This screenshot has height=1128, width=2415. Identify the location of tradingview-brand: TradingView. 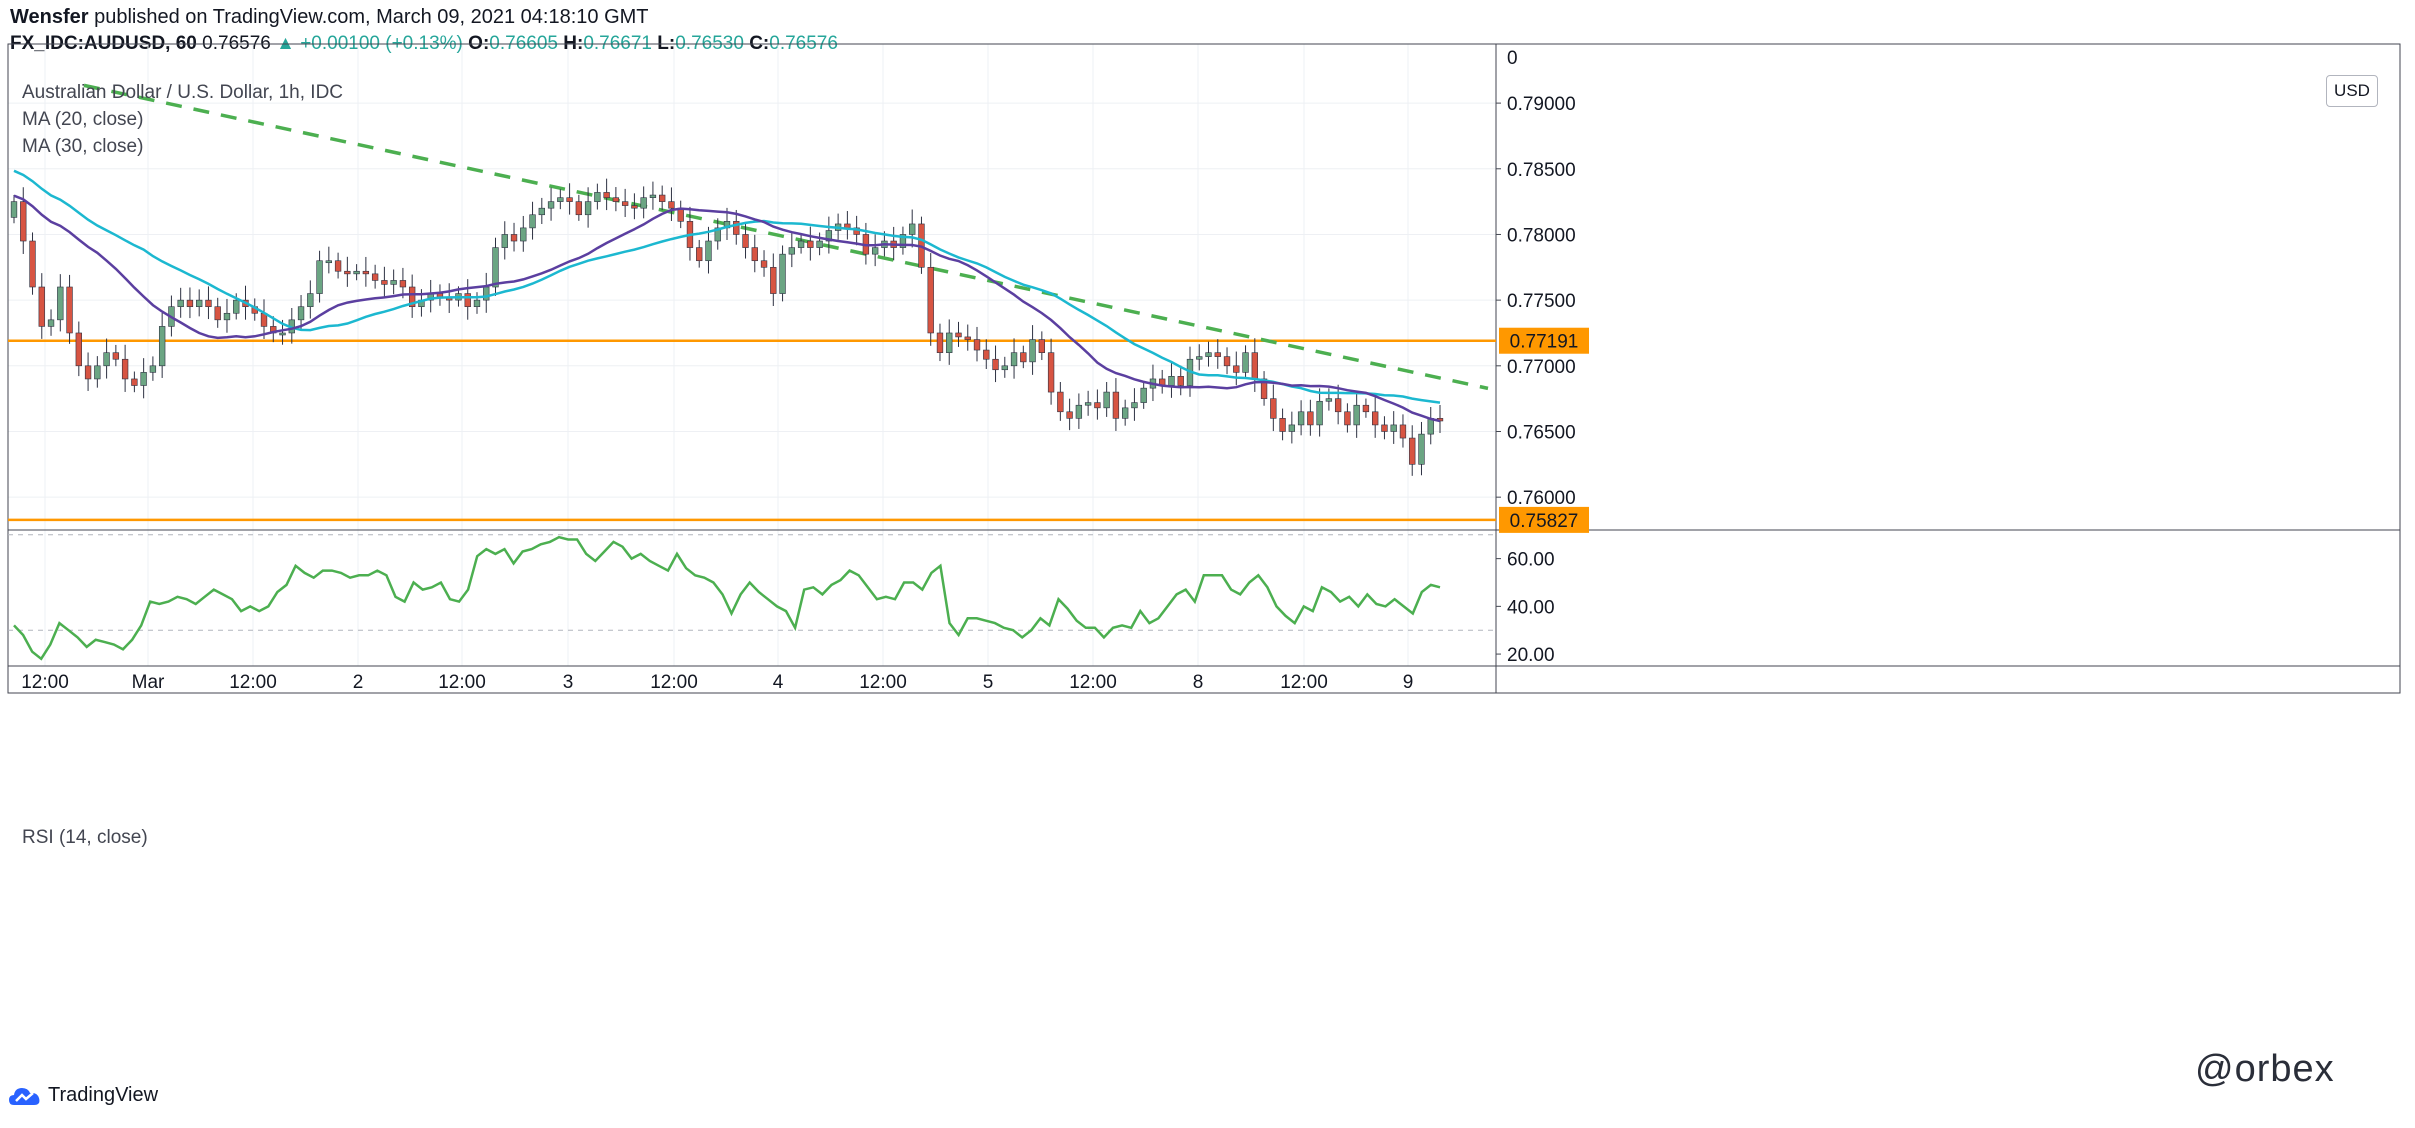
(83, 1095).